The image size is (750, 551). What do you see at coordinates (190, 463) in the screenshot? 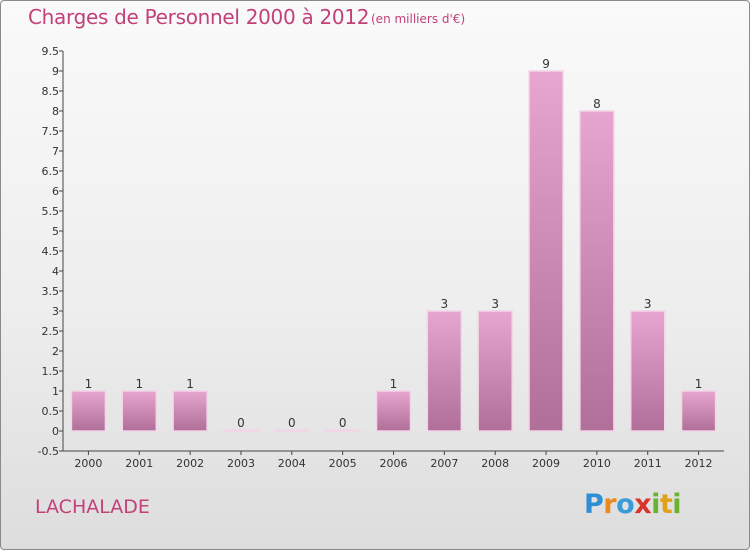
I see `x-tick-label: 2002` at bounding box center [190, 463].